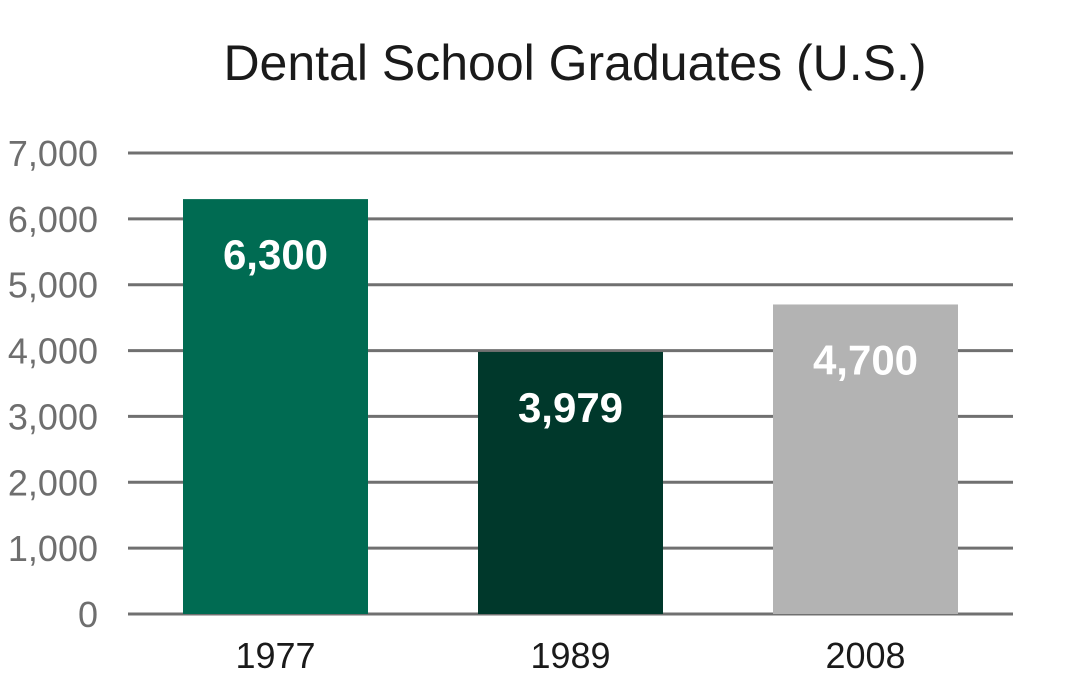 The image size is (1073, 682). What do you see at coordinates (570, 482) in the screenshot?
I see `bar-1989` at bounding box center [570, 482].